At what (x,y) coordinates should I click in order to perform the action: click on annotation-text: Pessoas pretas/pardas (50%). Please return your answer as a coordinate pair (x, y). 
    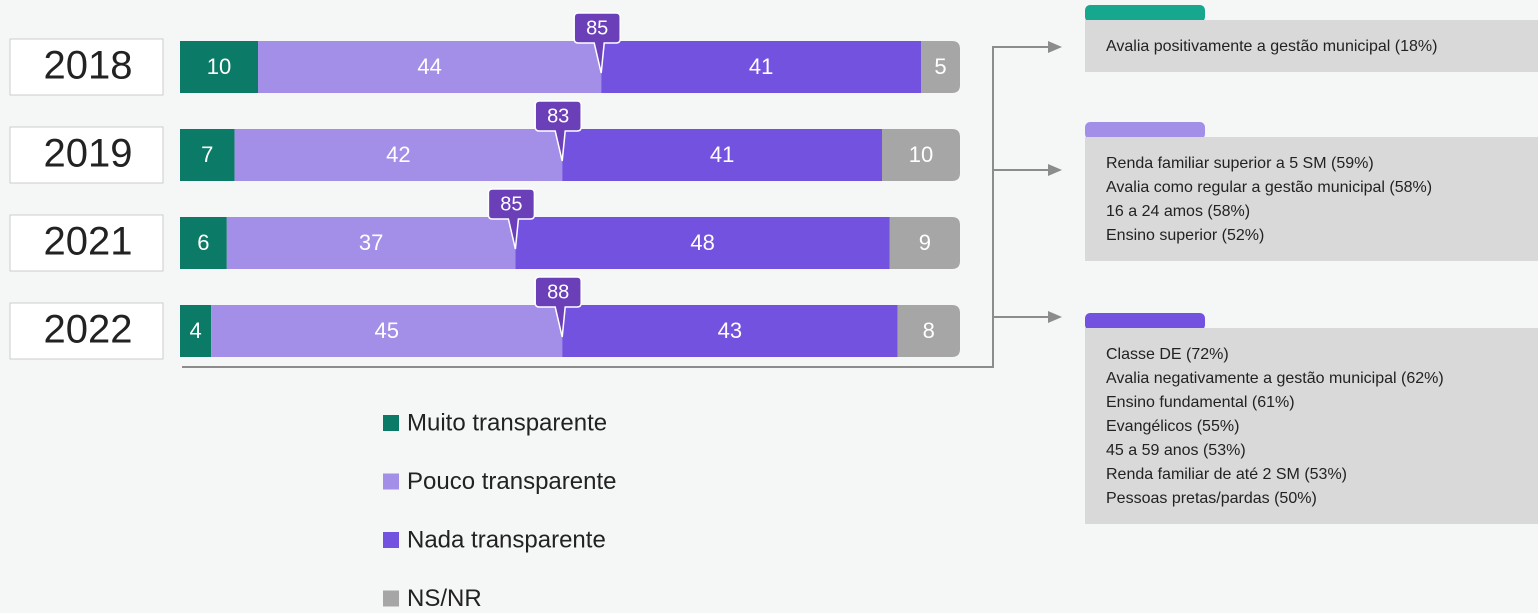
    Looking at the image, I should click on (1211, 498).